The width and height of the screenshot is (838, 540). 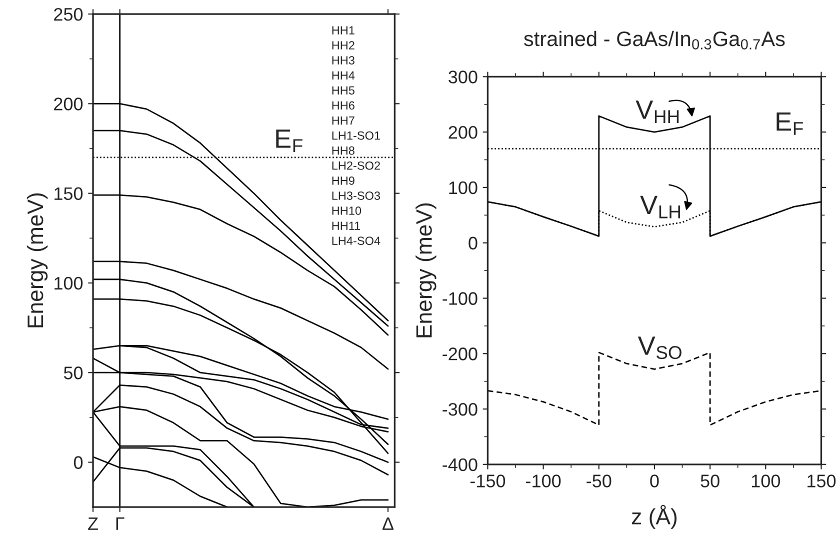 I want to click on chart-title: strained - GaAs/In$_{0.3}$Ga$_{0.7}$As, so click(x=654, y=40).